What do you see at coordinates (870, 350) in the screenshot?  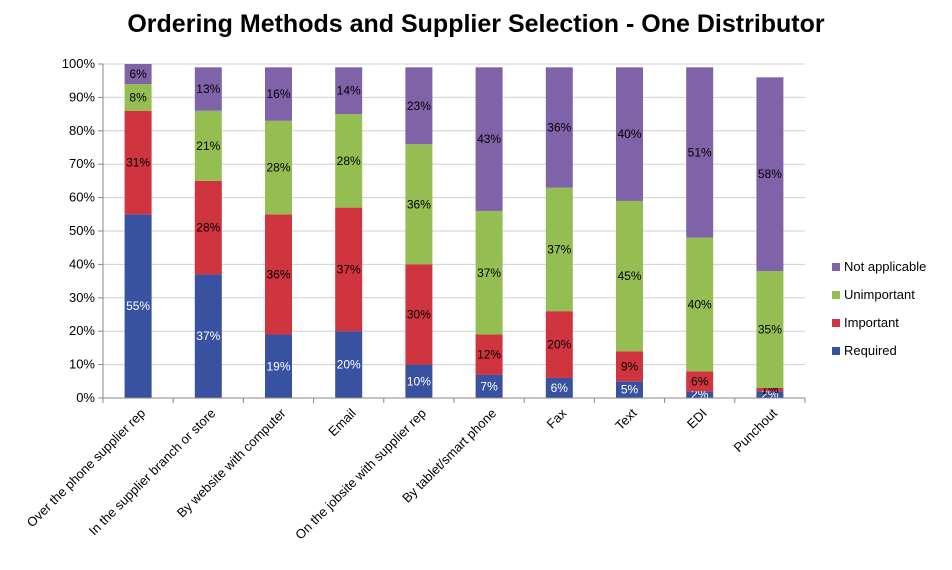 I see `legend-label: Required` at bounding box center [870, 350].